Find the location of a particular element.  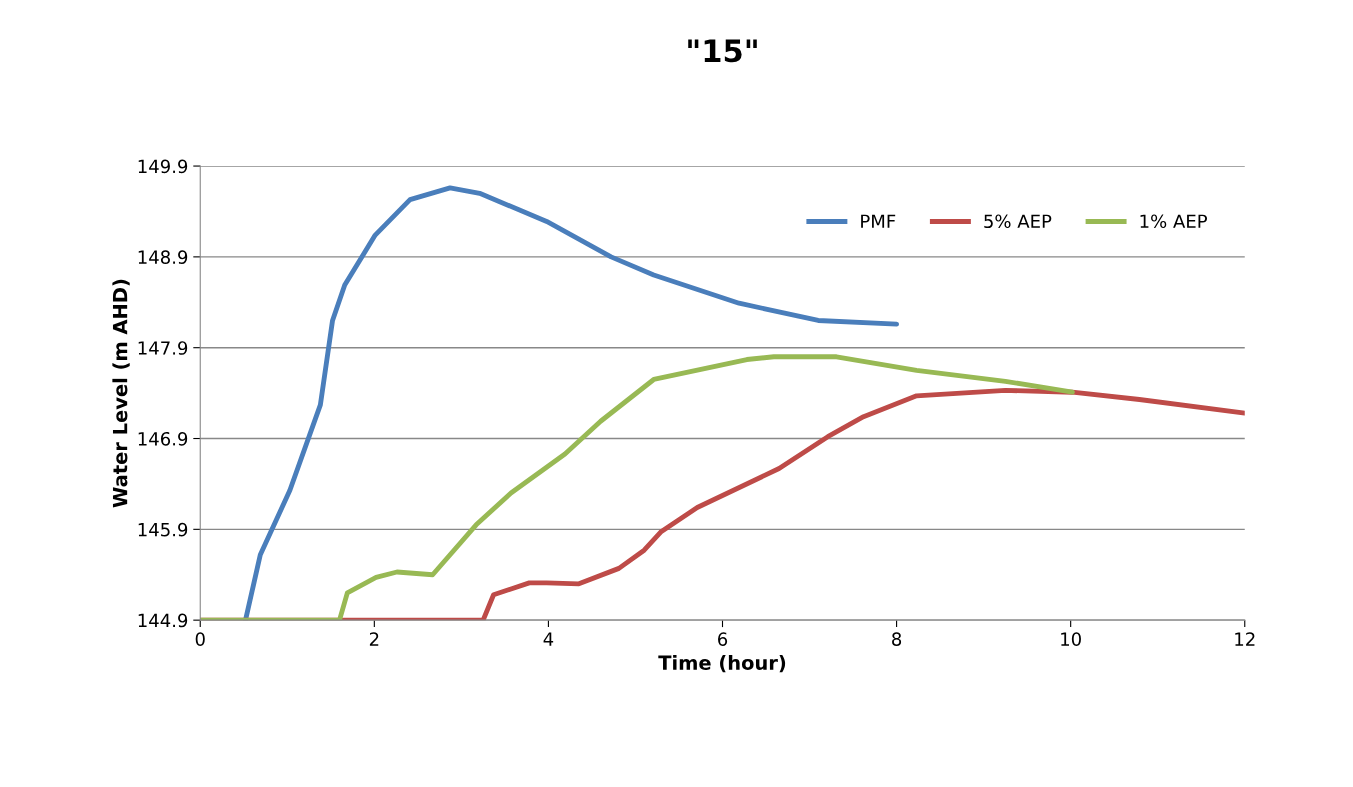

x-tick-label: 6 is located at coordinates (723, 639).